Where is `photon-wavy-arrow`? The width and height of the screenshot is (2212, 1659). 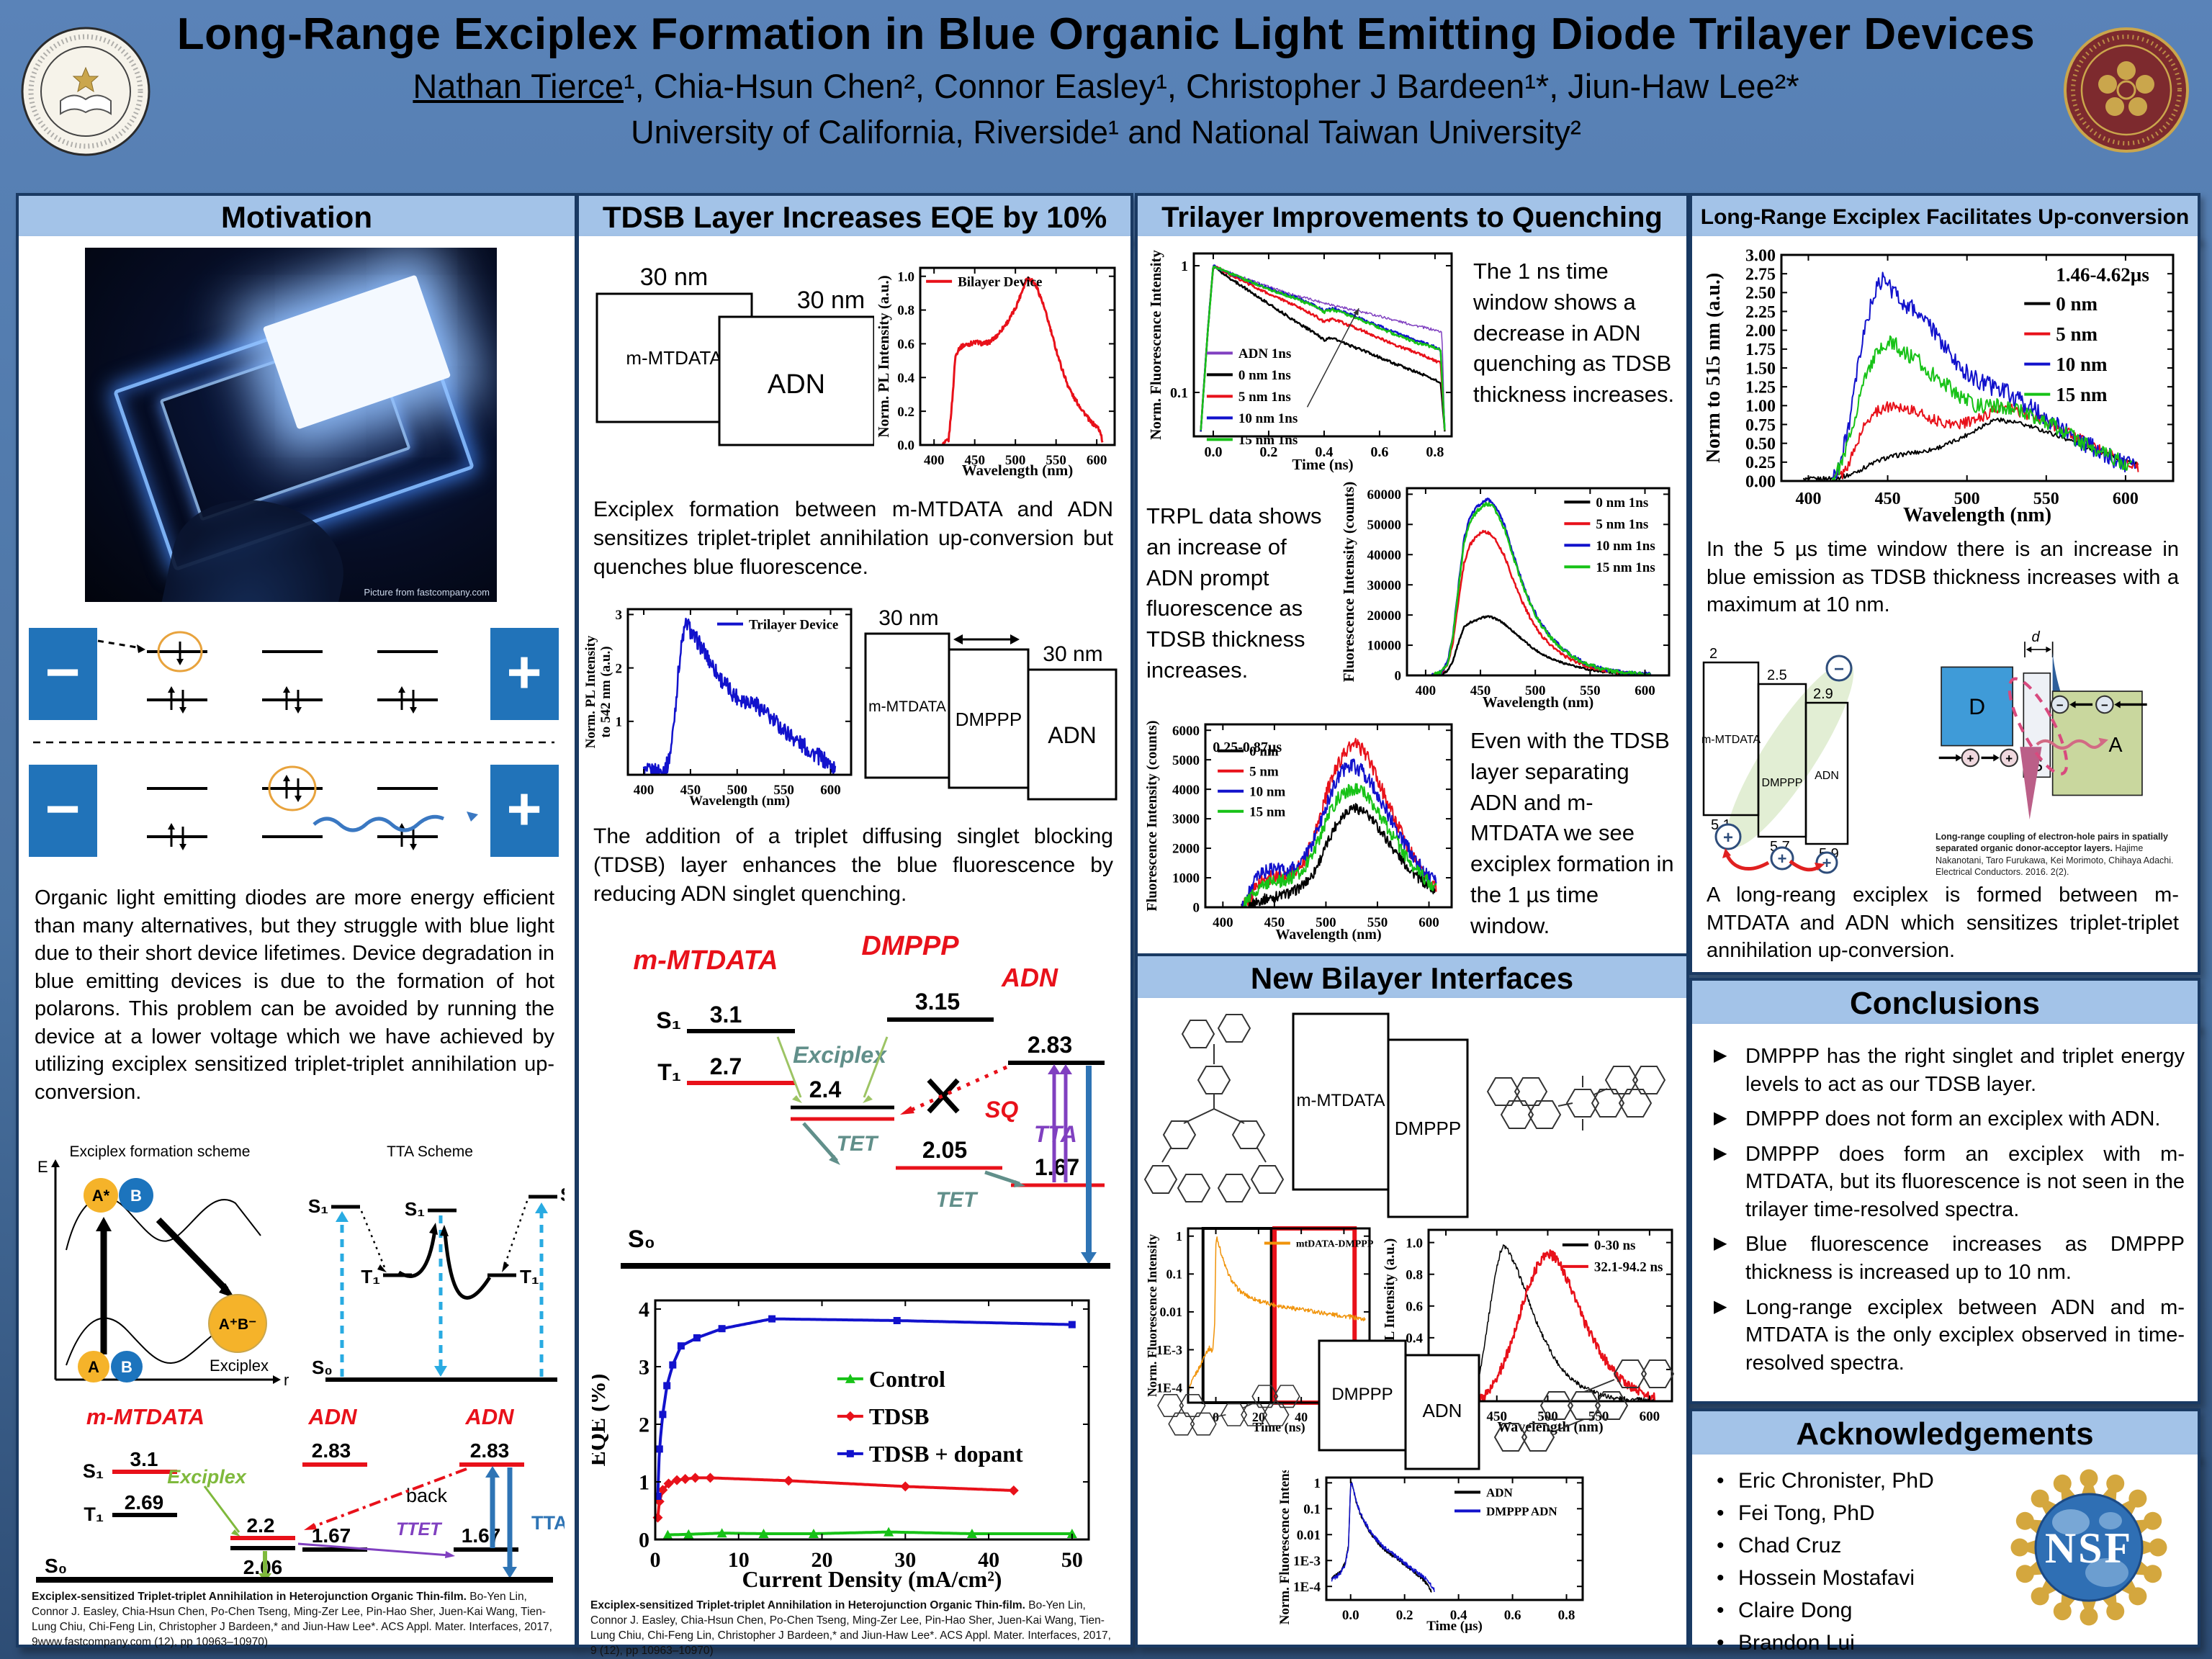
photon-wavy-arrow is located at coordinates (379, 823).